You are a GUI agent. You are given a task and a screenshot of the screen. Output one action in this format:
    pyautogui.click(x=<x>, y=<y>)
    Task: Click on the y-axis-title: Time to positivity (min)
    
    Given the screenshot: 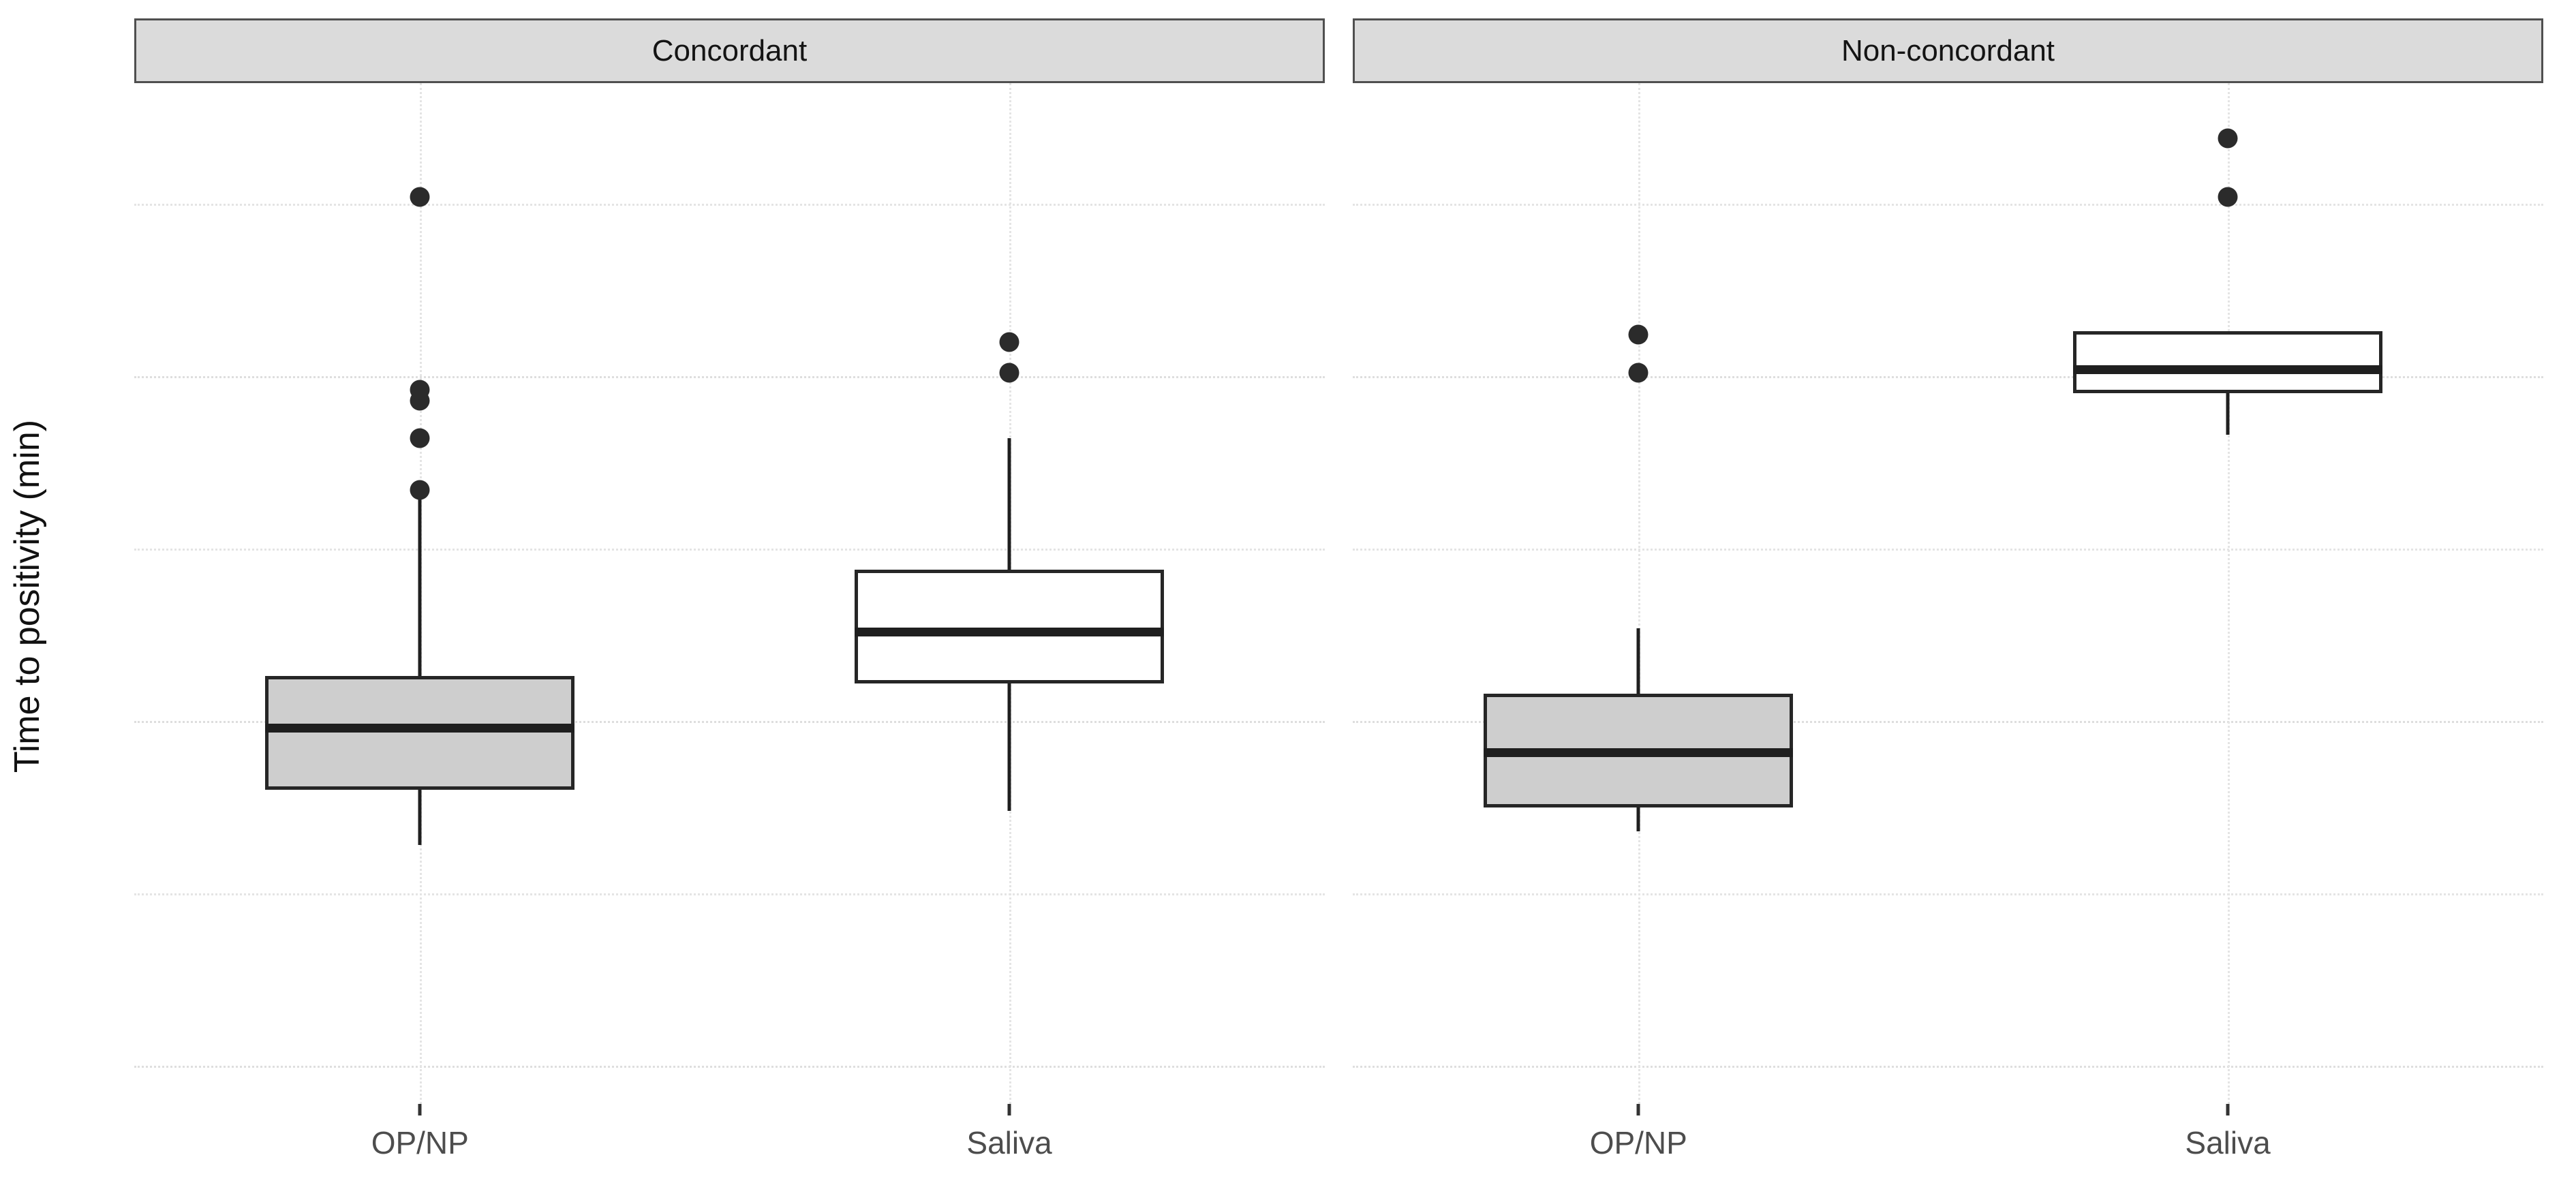 What is the action you would take?
    pyautogui.click(x=27, y=596)
    